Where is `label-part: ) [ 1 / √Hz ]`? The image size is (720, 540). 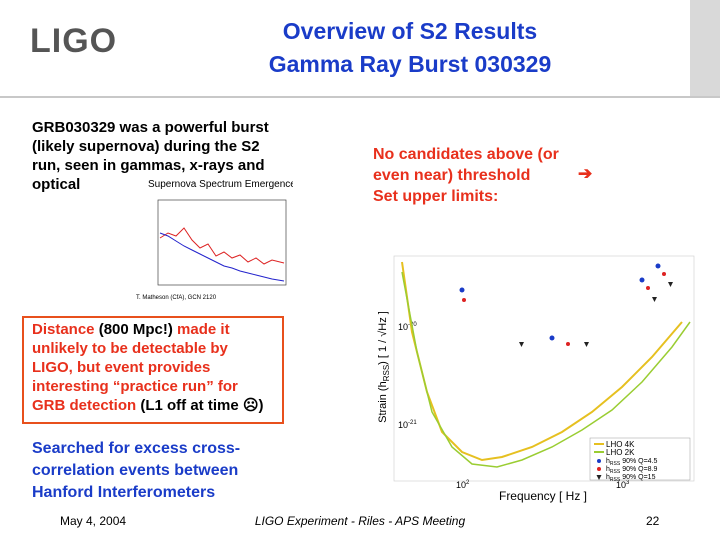
label-part: ) [ 1 / √Hz ] is located at coordinates (383, 338).